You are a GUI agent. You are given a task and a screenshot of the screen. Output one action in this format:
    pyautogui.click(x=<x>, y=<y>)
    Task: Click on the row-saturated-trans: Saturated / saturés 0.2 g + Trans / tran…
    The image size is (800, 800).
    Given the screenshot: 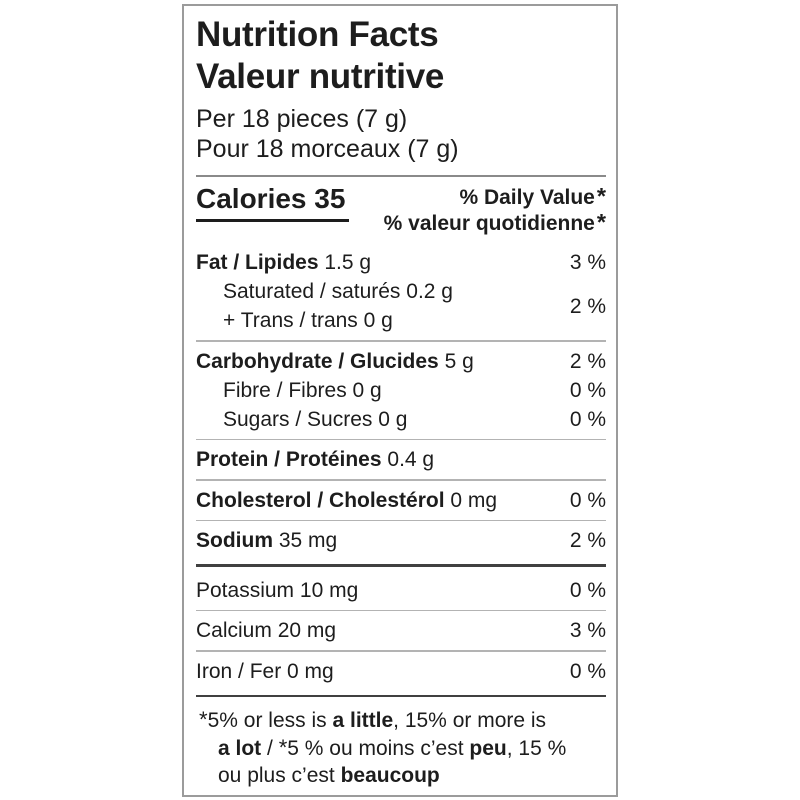 What is the action you would take?
    pyautogui.click(x=401, y=306)
    